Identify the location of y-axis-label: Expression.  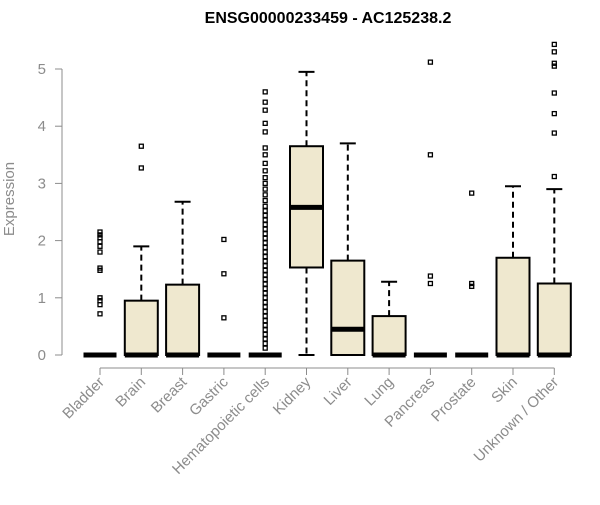
(9, 199).